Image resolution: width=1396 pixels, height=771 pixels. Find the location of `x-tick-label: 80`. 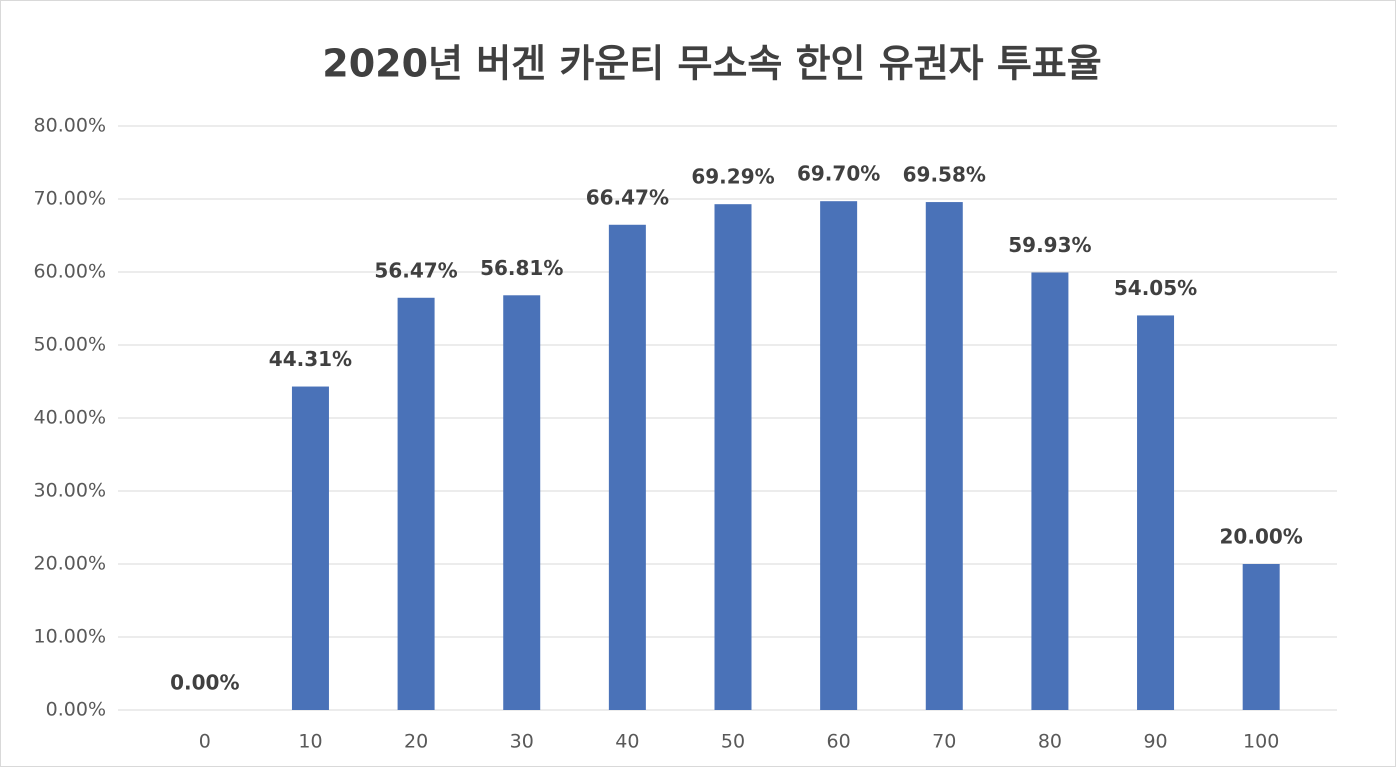

x-tick-label: 80 is located at coordinates (1050, 742).